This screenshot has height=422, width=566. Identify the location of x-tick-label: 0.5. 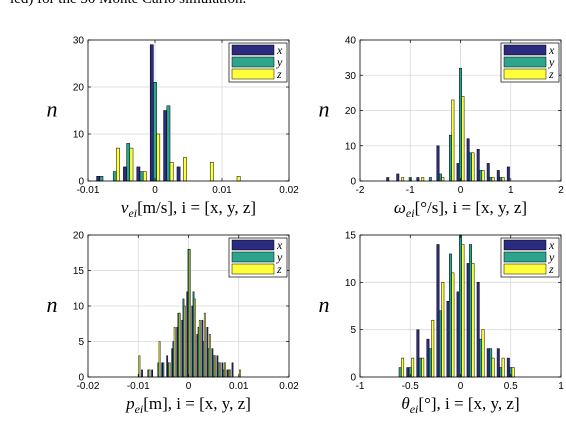
(511, 386).